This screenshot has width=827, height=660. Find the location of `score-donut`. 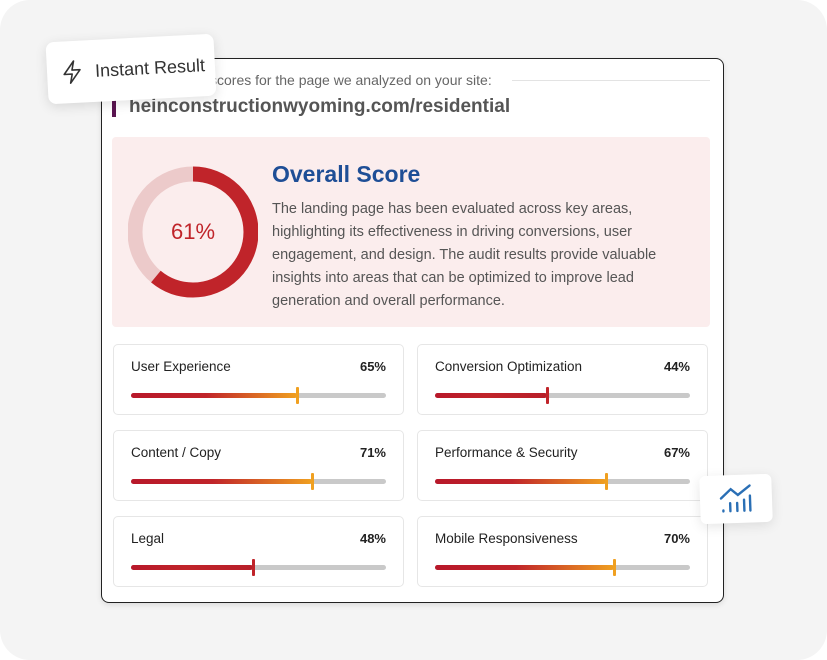

score-donut is located at coordinates (193, 232).